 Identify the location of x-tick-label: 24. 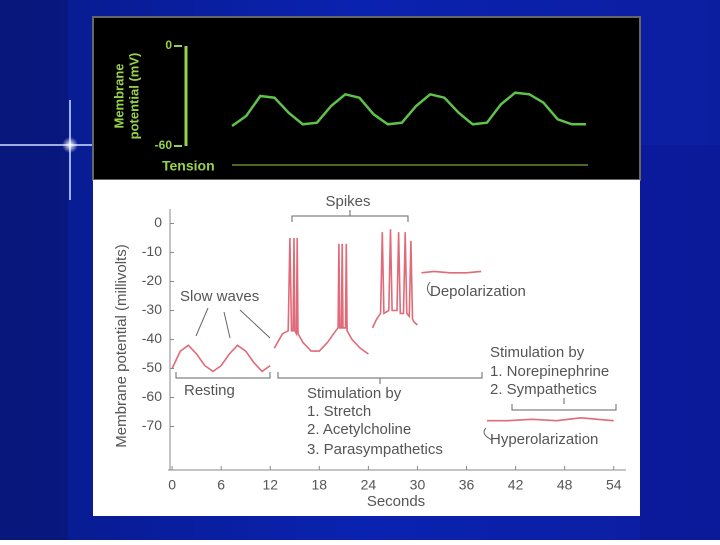
(369, 485).